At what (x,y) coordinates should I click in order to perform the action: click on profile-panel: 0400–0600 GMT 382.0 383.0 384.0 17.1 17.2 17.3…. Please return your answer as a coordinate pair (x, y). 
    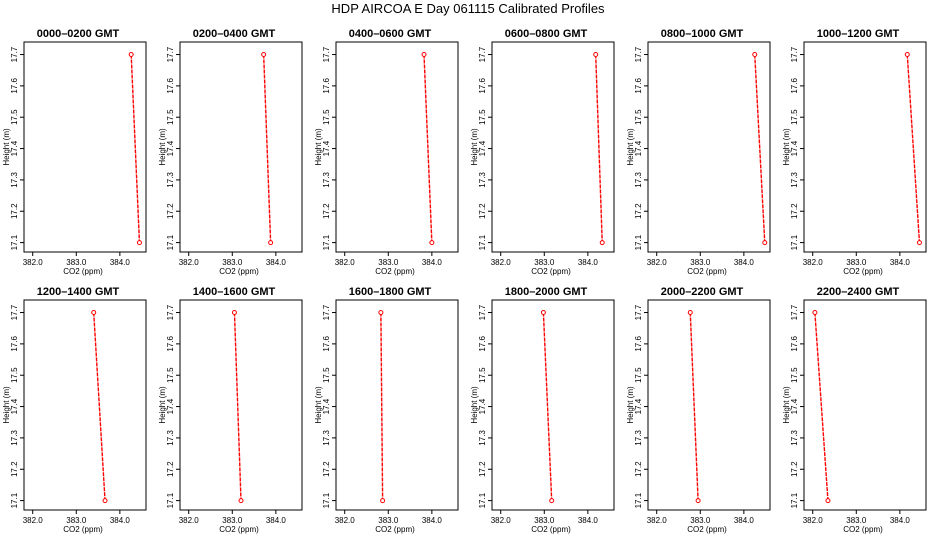
    Looking at the image, I should click on (390, 138).